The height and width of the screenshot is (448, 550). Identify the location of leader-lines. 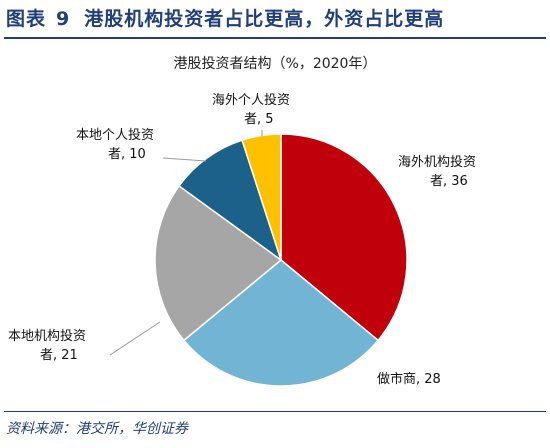
(186, 243).